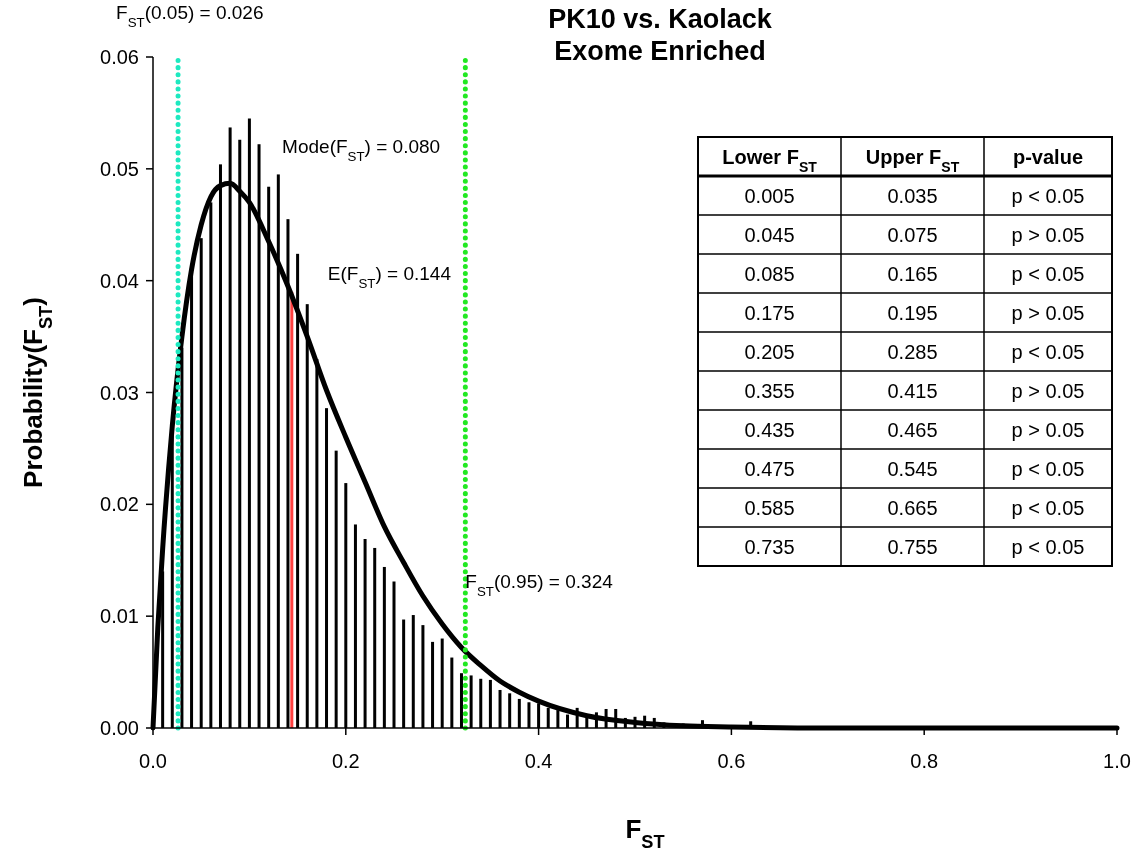  What do you see at coordinates (361, 150) in the screenshot?
I see `annotation: Mode(F$_{ST}$) = 0.080` at bounding box center [361, 150].